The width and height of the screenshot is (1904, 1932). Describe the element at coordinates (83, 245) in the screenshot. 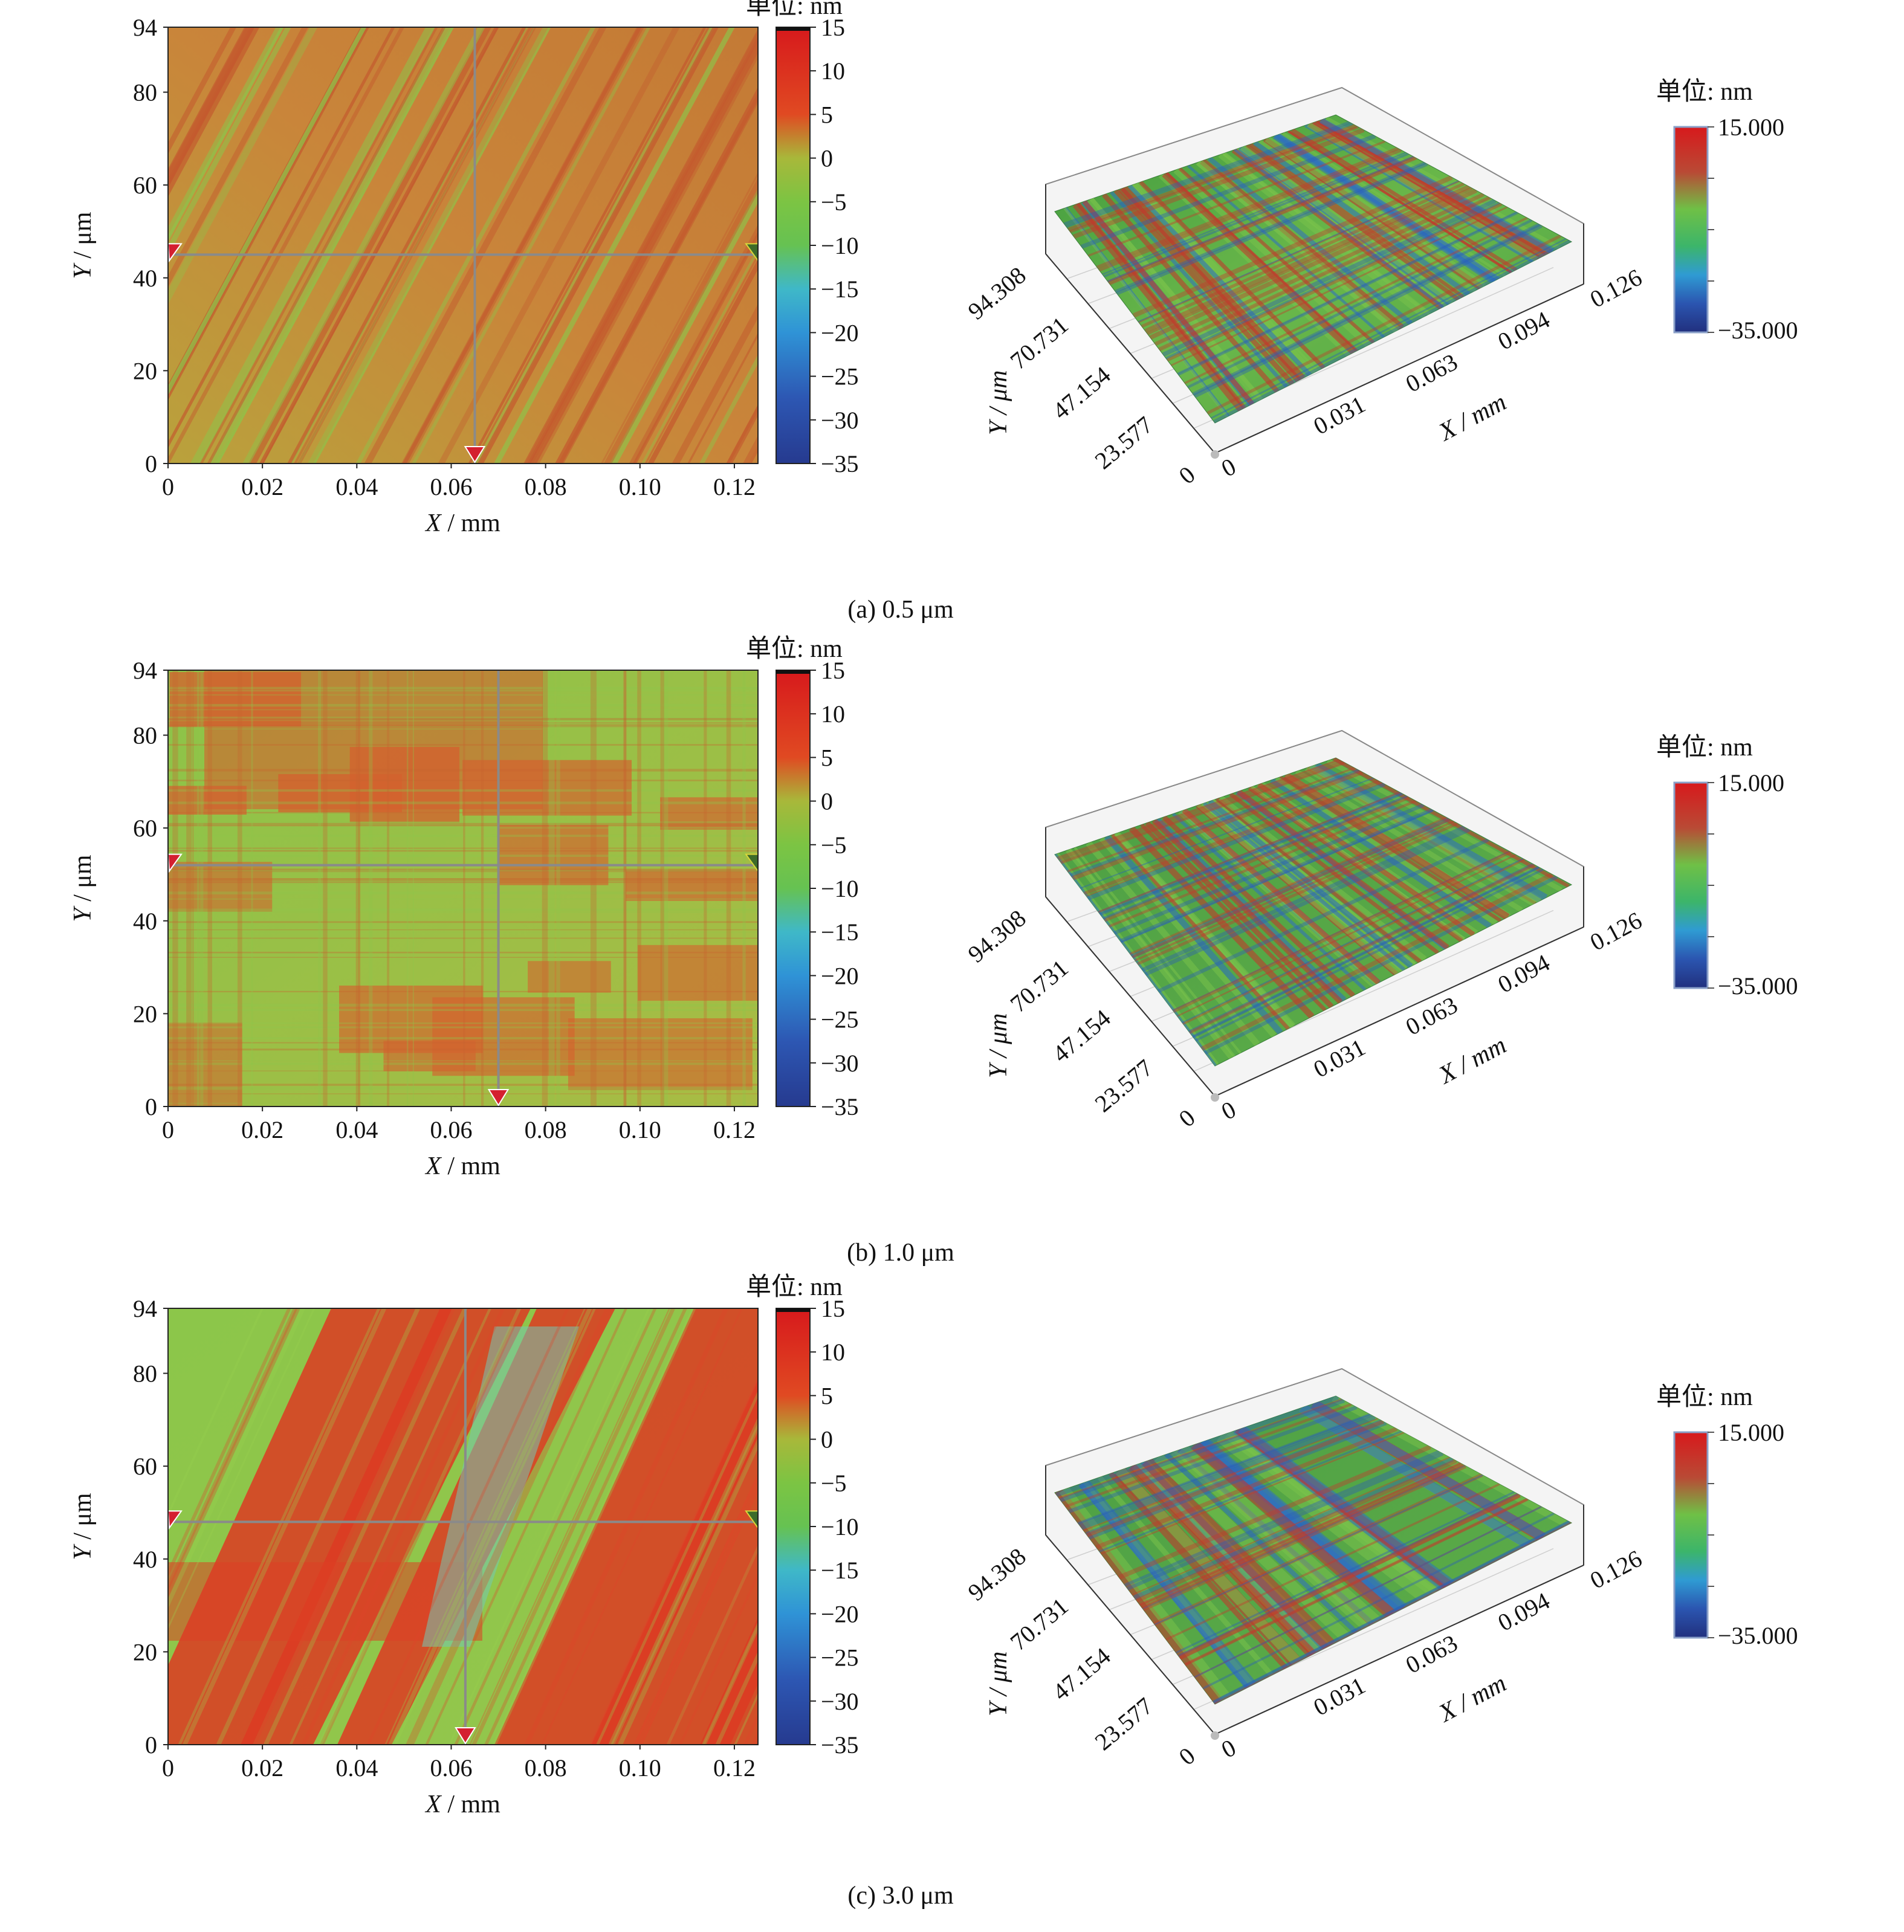

I see `y-axis-label: Y / μm` at that location.